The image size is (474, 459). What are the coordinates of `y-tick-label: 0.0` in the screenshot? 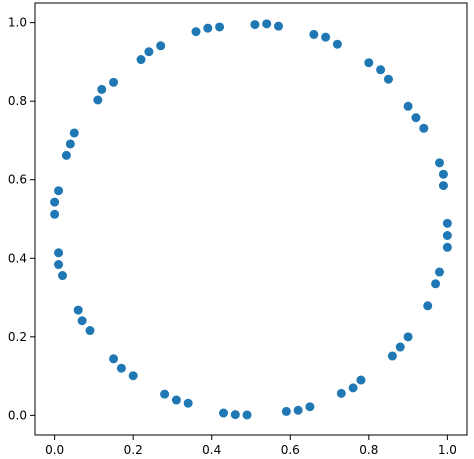 It's located at (17, 415).